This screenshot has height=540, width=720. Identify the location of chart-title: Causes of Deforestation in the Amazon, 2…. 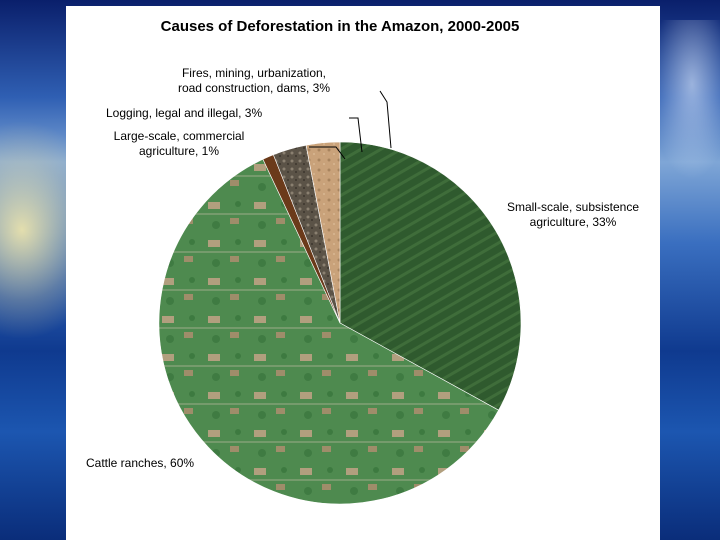
(340, 26).